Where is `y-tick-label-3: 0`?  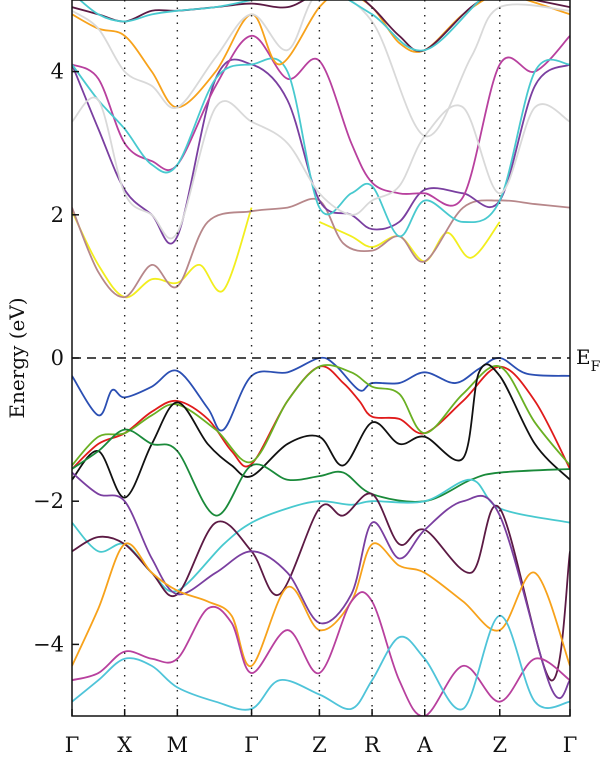 y-tick-label-3: 0 is located at coordinates (57, 358).